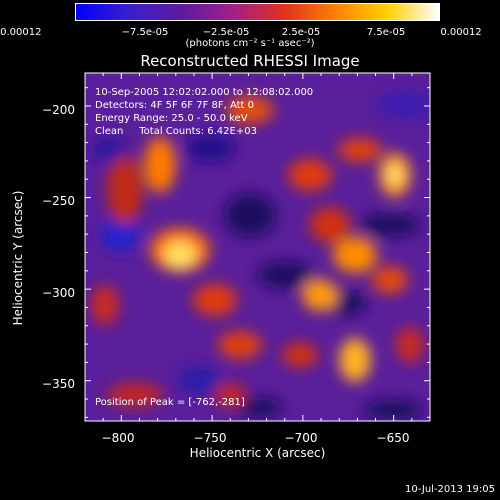 Image resolution: width=500 pixels, height=500 pixels. I want to click on colorbar-tick-label: −2.5e-05, so click(226, 32).